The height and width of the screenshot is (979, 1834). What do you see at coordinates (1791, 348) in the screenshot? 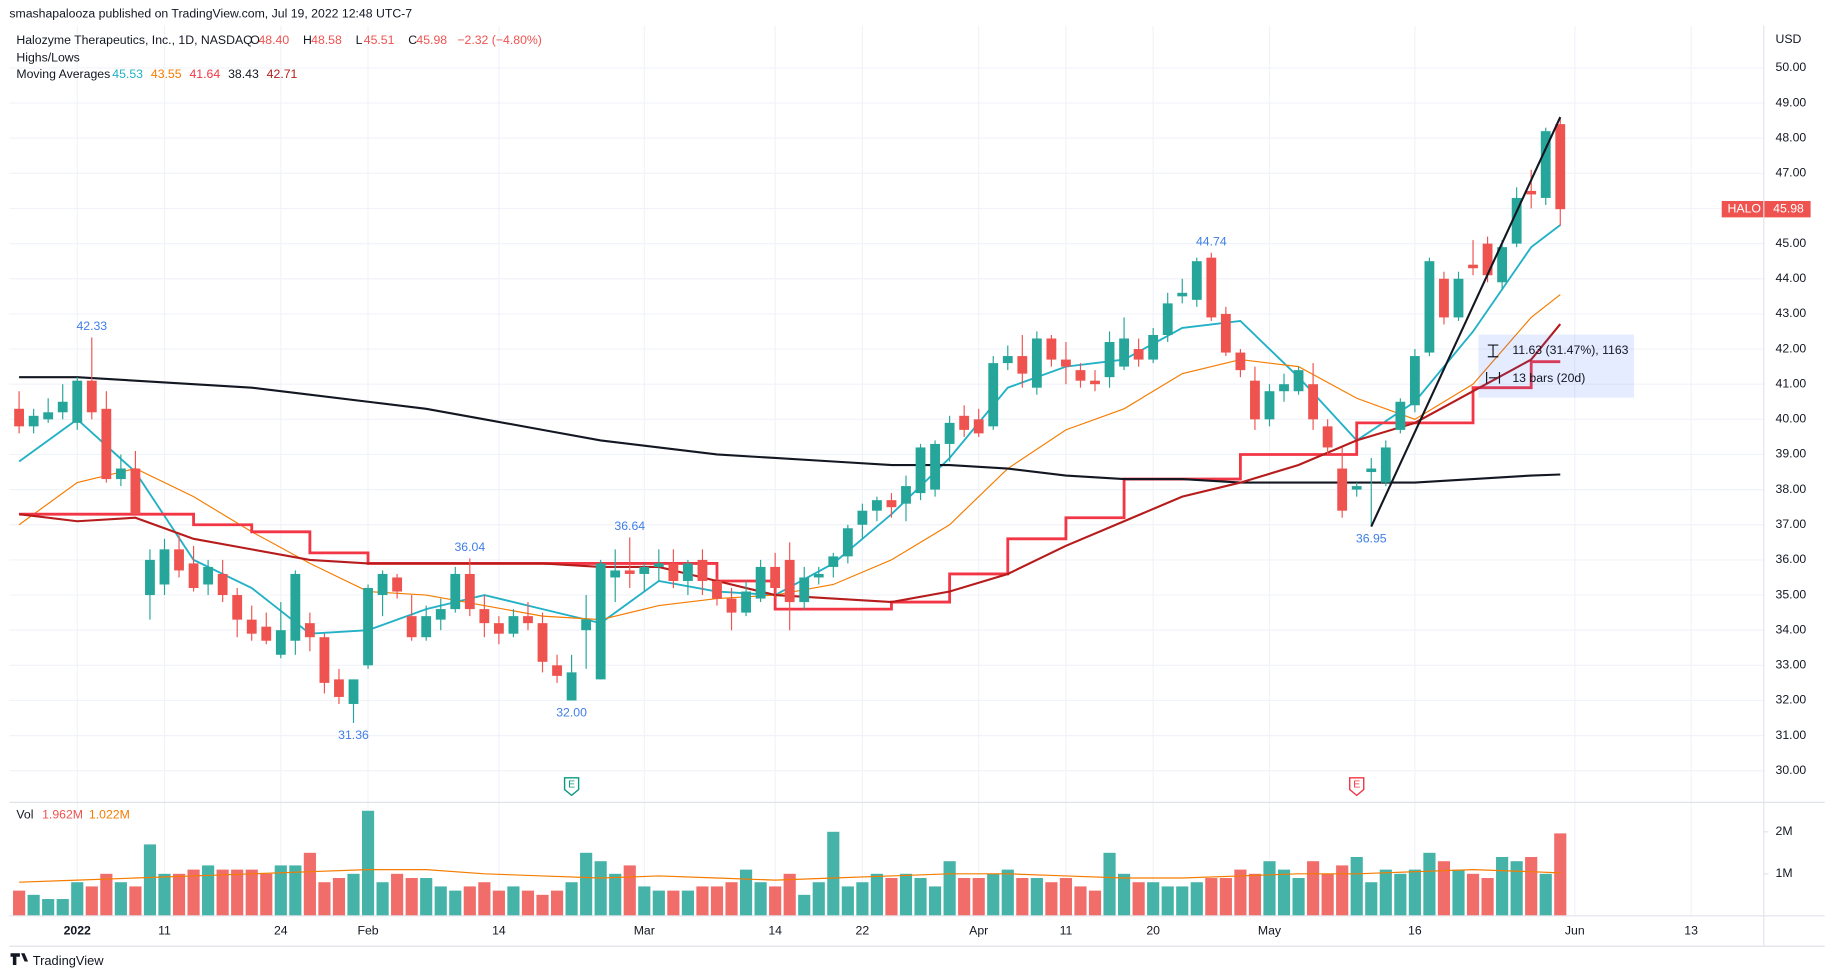
I see `y-tick-label: 42.00` at bounding box center [1791, 348].